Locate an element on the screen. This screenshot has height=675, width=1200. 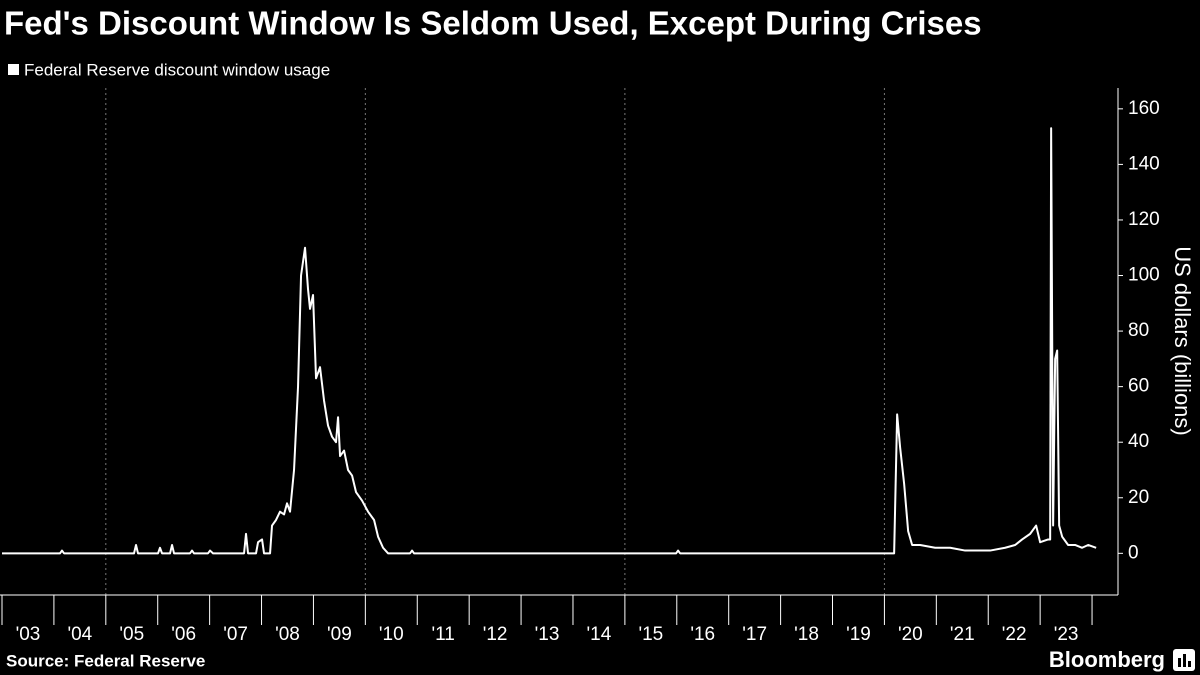
x-tick-label: '17 is located at coordinates (754, 634).